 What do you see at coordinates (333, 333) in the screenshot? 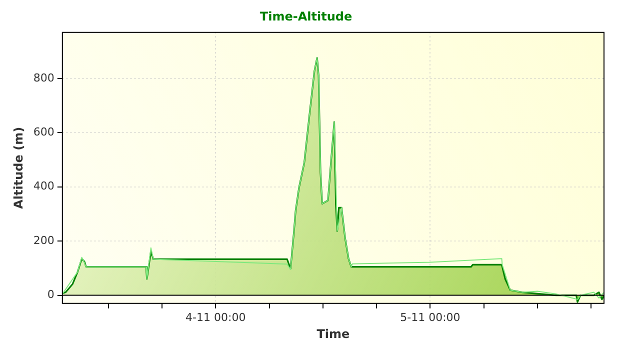
I see `x-axis-title: Time` at bounding box center [333, 333].